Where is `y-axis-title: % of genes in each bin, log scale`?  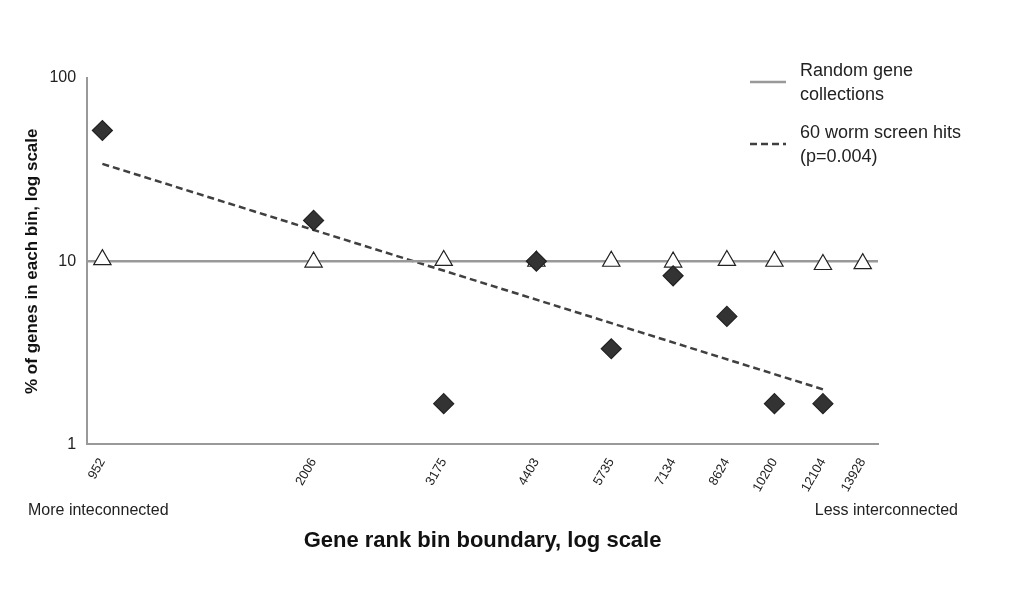
y-axis-title: % of genes in each bin, log scale is located at coordinates (31, 261).